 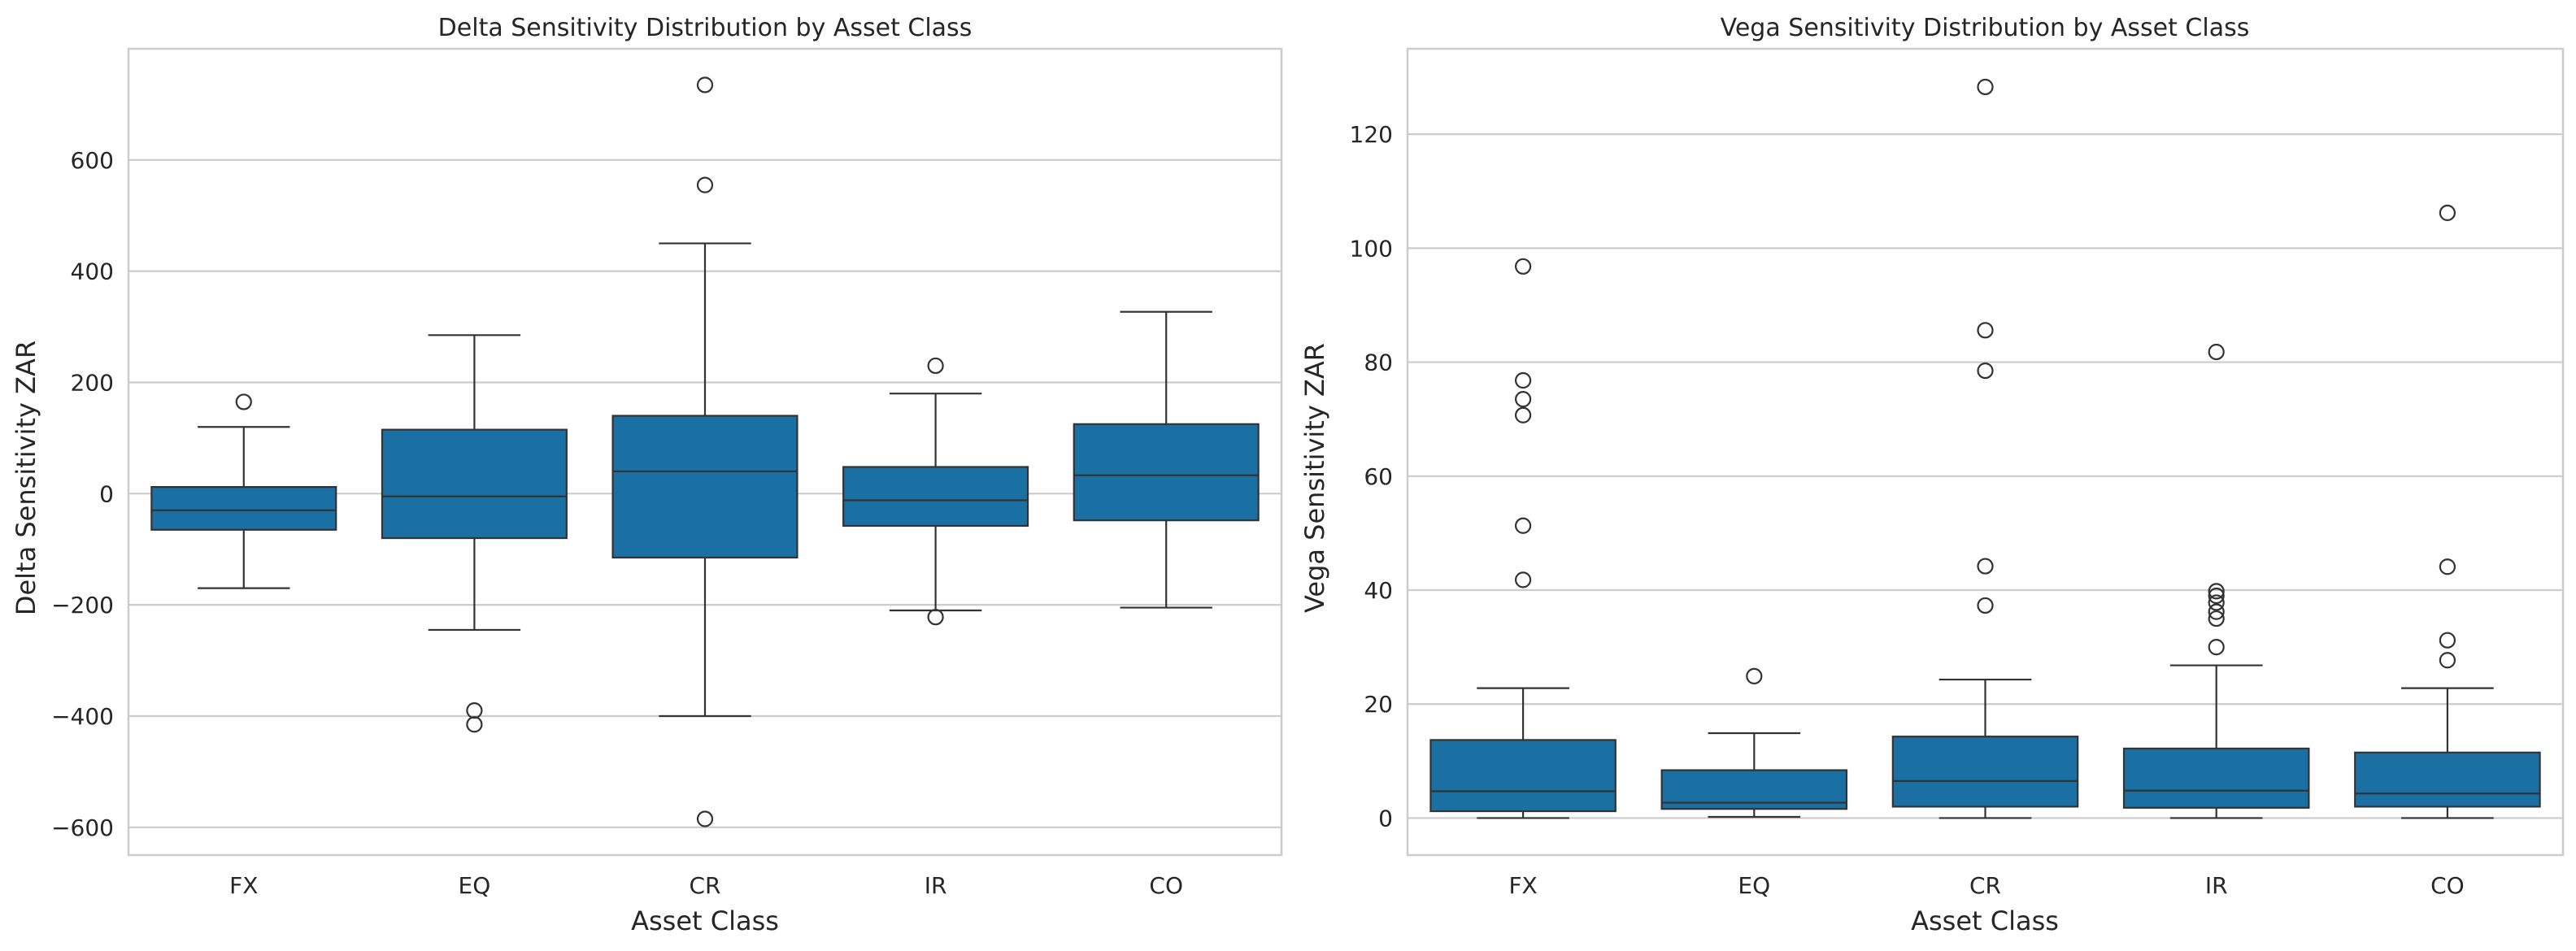 I want to click on vega-xtick-label-eq: EQ, so click(x=1754, y=885).